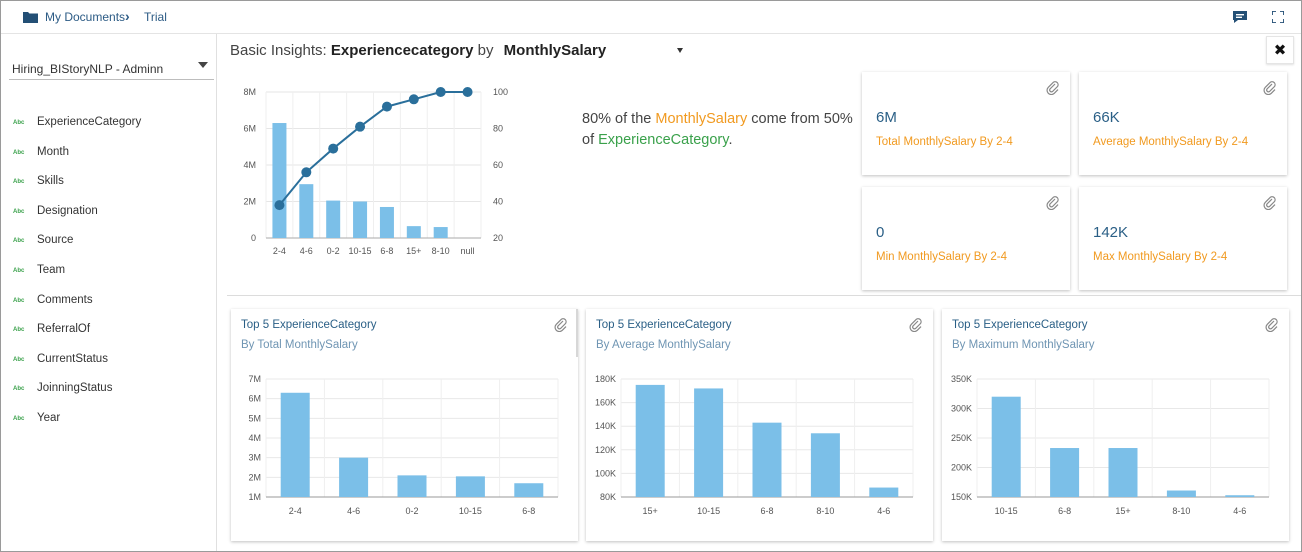 This screenshot has height=552, width=1302. Describe the element at coordinates (1280, 50) in the screenshot. I see `close-button: ✖` at that location.